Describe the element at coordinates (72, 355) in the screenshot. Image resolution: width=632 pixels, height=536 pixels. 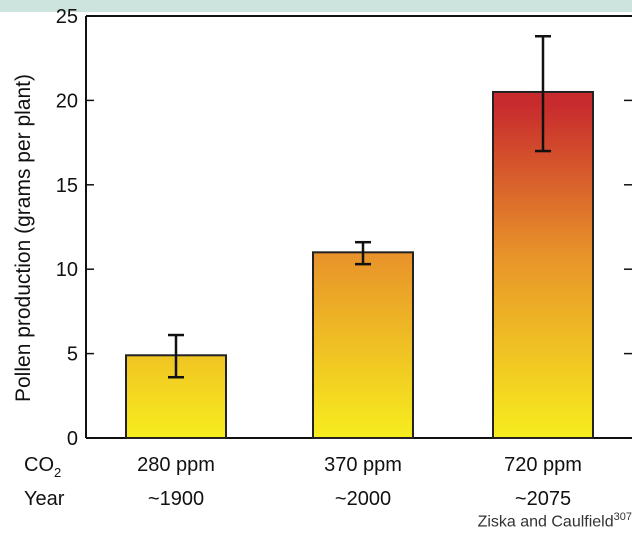
I see `y-tick-label-5: 5` at that location.